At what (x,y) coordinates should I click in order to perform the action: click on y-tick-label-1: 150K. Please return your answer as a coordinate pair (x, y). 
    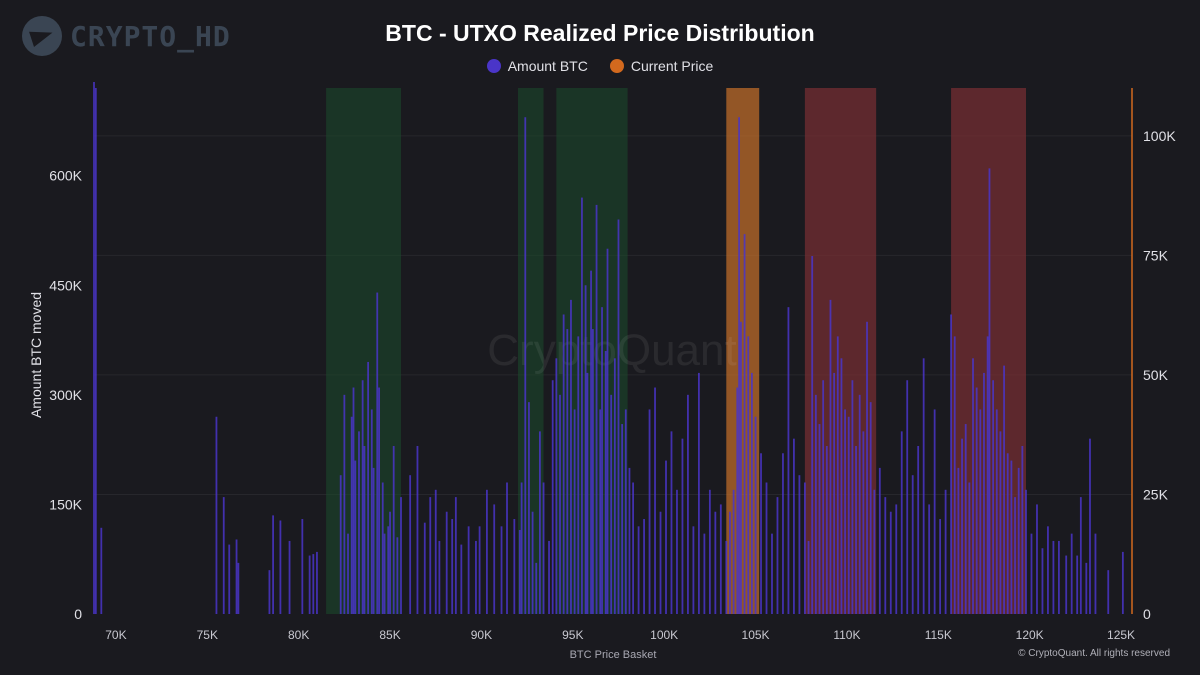
    Looking at the image, I should click on (65, 504).